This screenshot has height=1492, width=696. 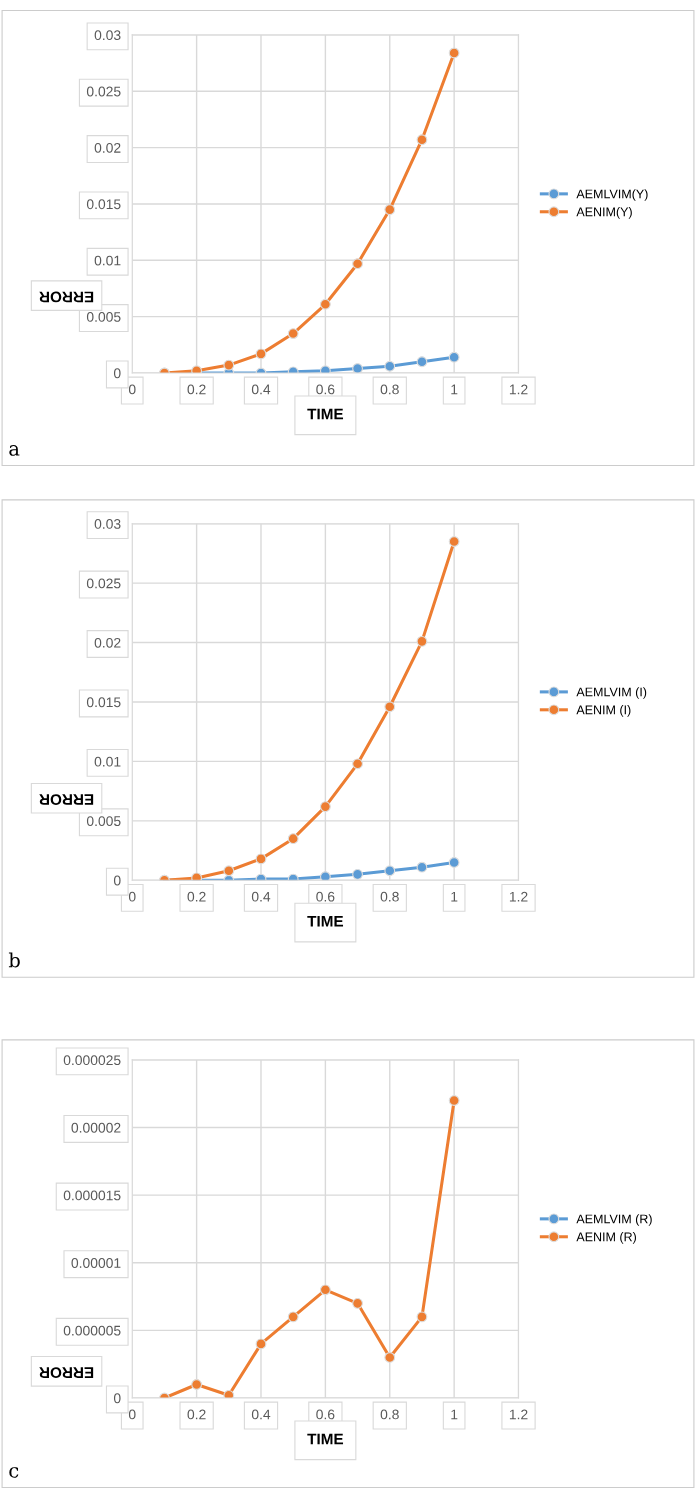 What do you see at coordinates (14, 450) in the screenshot?
I see `text: a` at bounding box center [14, 450].